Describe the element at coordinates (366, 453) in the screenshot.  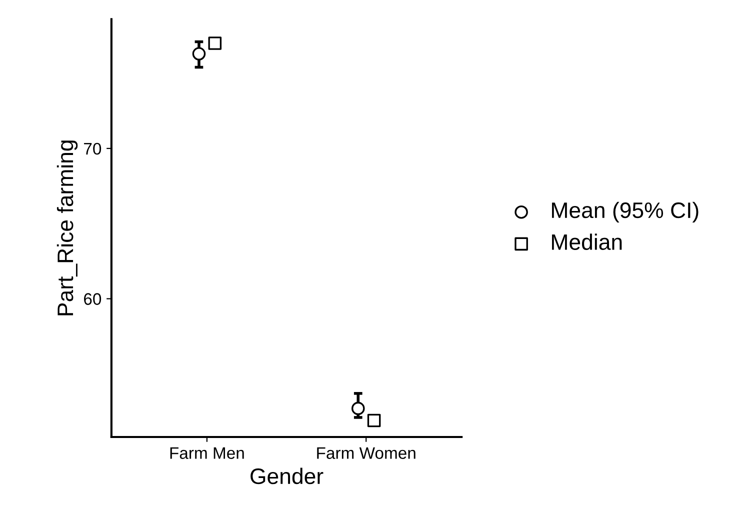
I see `x-tick-label: Farm Women` at that location.